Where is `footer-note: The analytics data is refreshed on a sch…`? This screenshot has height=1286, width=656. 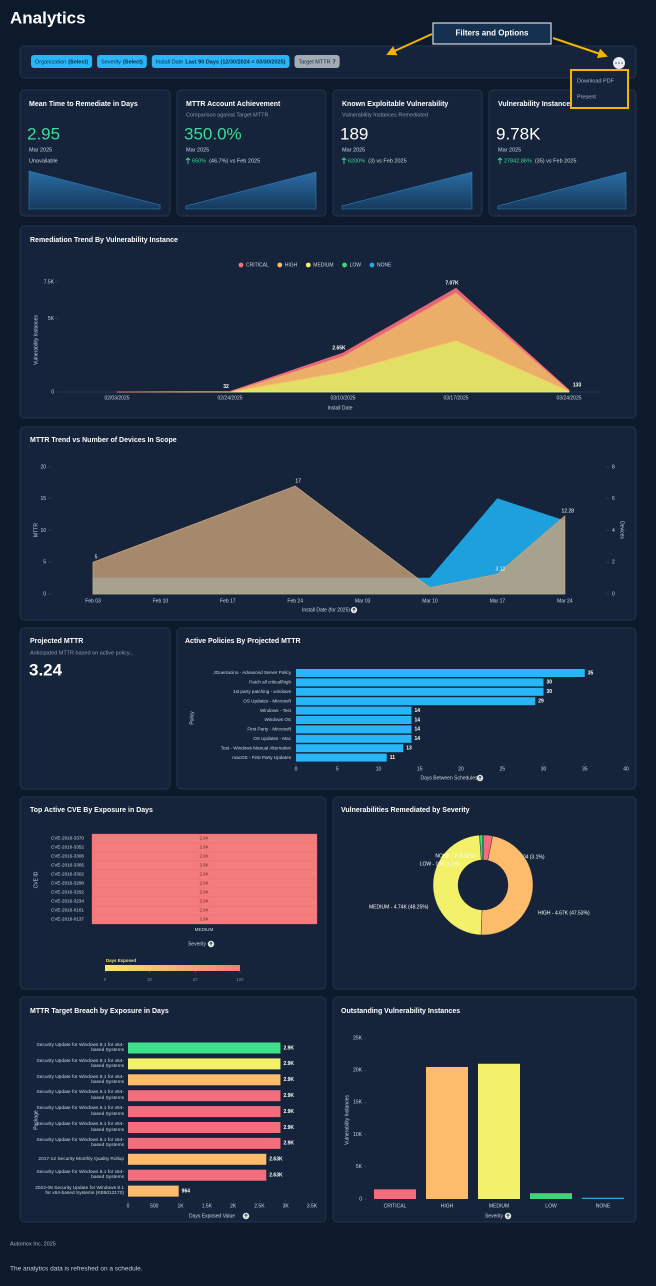
footer-note: The analytics data is refreshed on a sch… is located at coordinates (76, 1269).